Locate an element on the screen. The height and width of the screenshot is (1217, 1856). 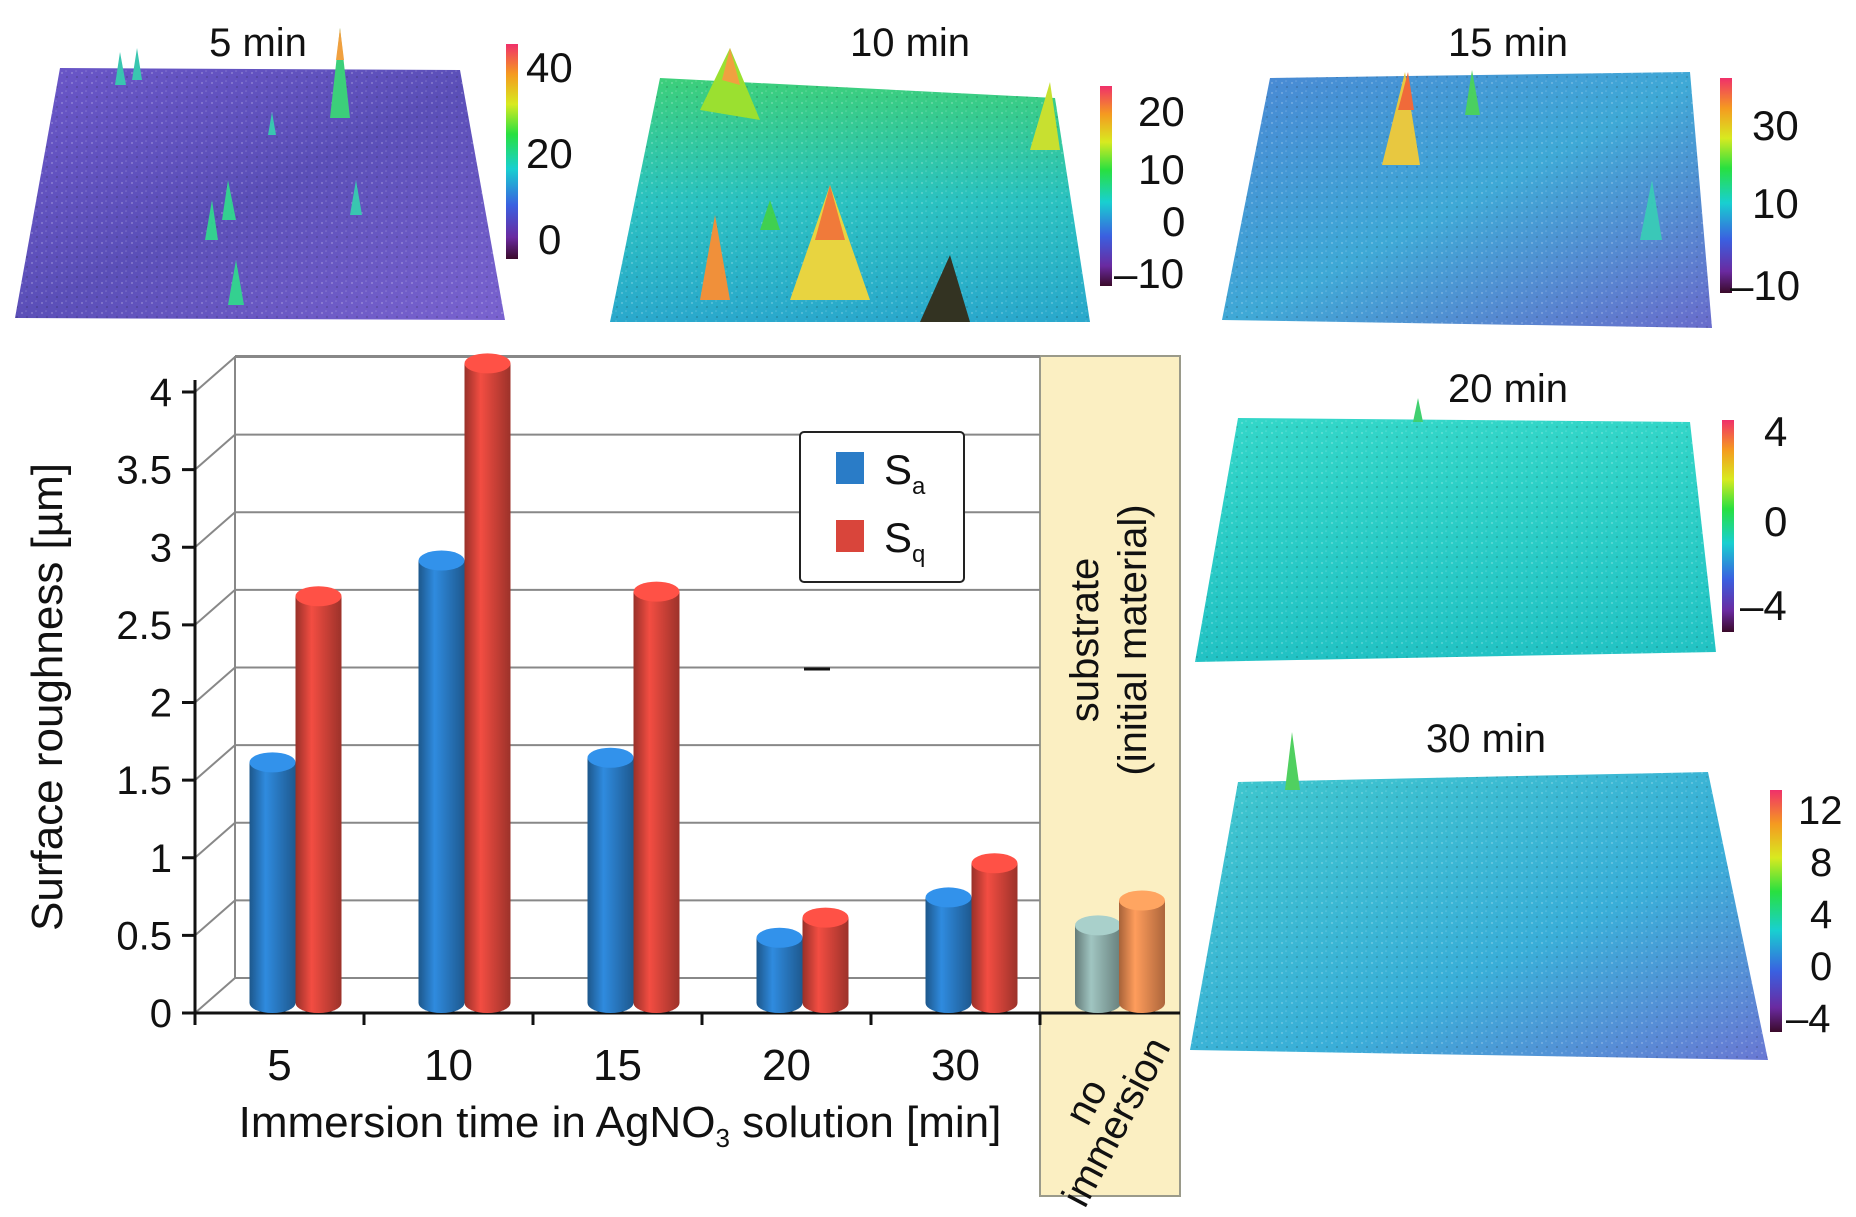
colorbar-5min-tick: 20 is located at coordinates (549, 153).